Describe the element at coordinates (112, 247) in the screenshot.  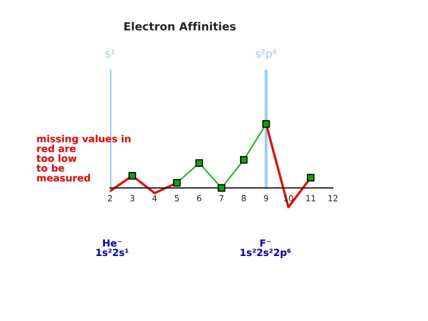
I see `text: He⁻ 1s²2s¹` at that location.